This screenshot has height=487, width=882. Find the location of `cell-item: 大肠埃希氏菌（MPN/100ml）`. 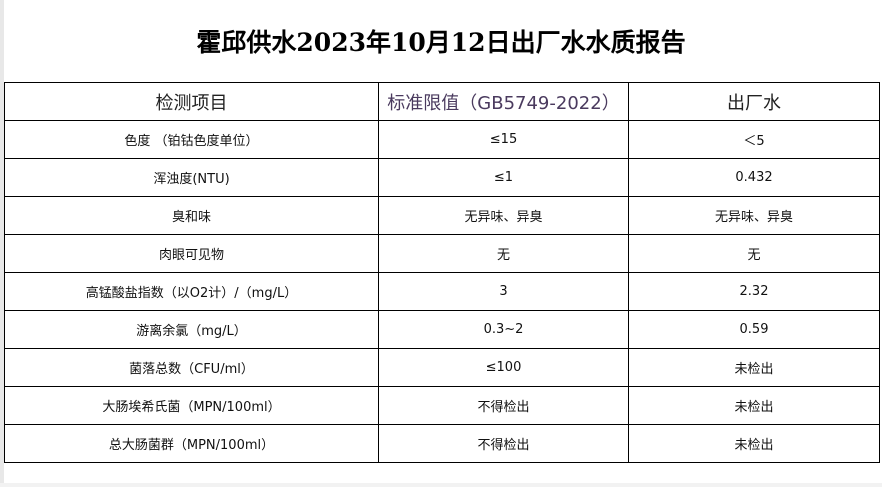

cell-item: 大肠埃希氏菌（MPN/100ml） is located at coordinates (191, 405).